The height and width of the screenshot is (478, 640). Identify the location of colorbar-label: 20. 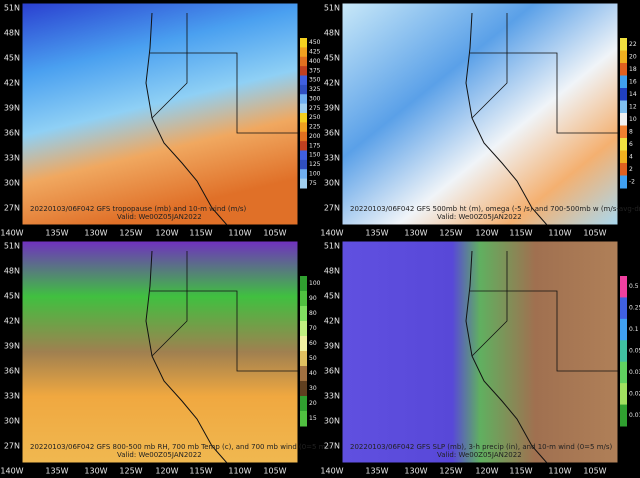
(633, 56).